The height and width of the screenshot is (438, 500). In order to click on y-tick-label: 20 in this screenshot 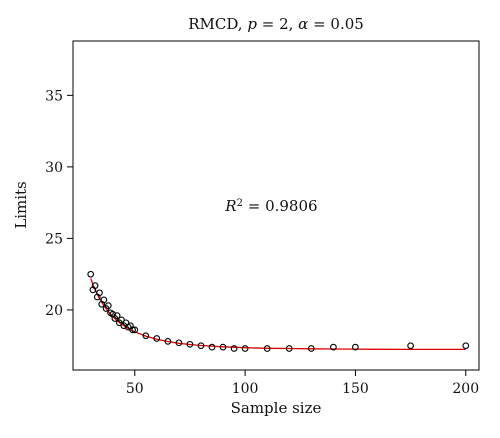, I will do `click(54, 311)`.